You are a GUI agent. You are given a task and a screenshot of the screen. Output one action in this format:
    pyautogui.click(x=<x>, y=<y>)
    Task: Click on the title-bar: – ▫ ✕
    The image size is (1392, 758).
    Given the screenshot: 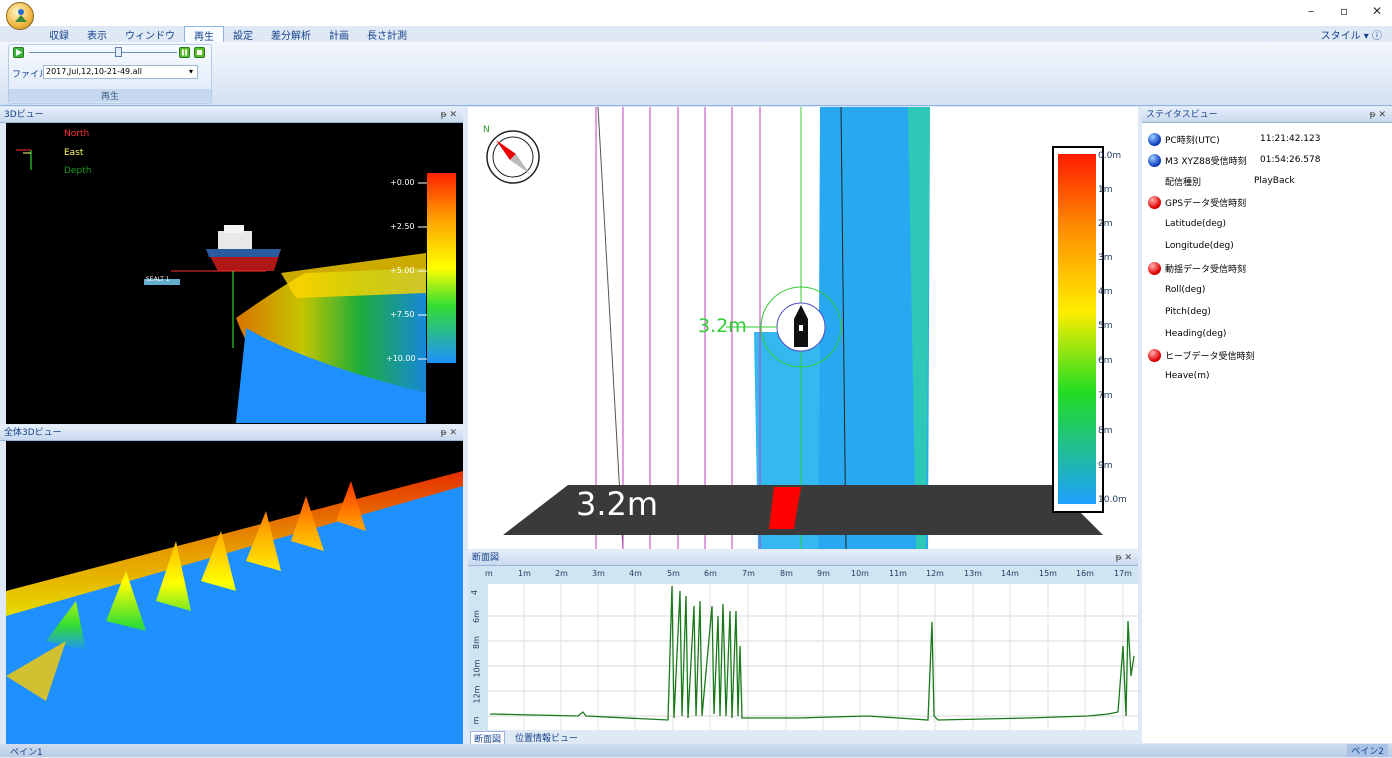 What is the action you would take?
    pyautogui.click(x=696, y=15)
    